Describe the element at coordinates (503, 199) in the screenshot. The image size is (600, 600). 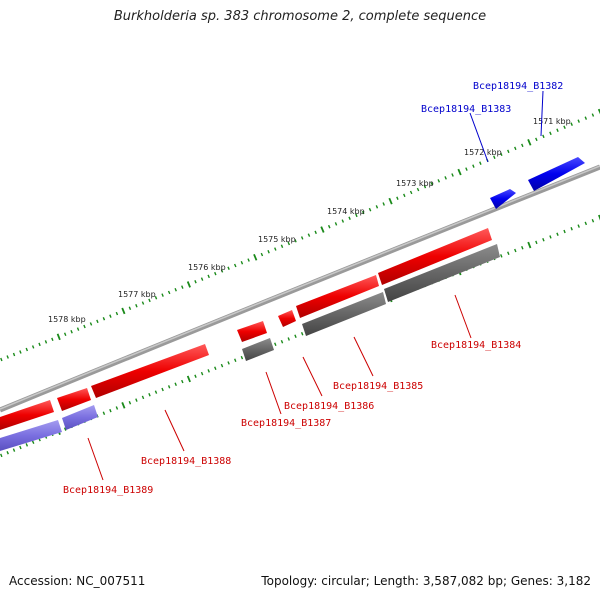
I see `gene-bcep18194-b1383` at that location.